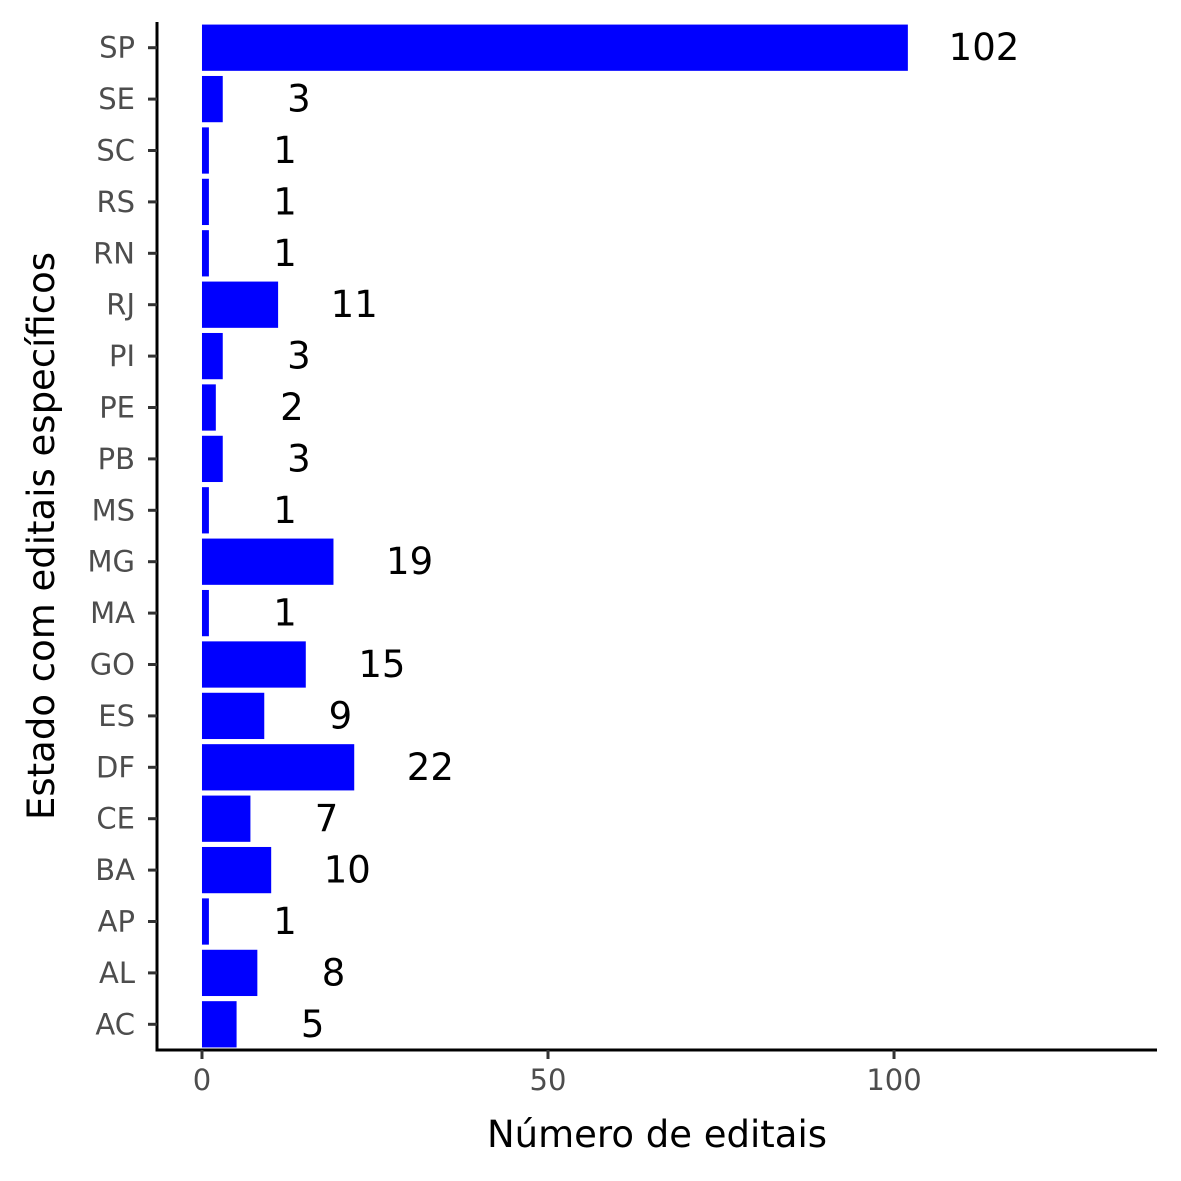 The height and width of the screenshot is (1181, 1181). I want to click on data-label-ac: 5, so click(313, 1024).